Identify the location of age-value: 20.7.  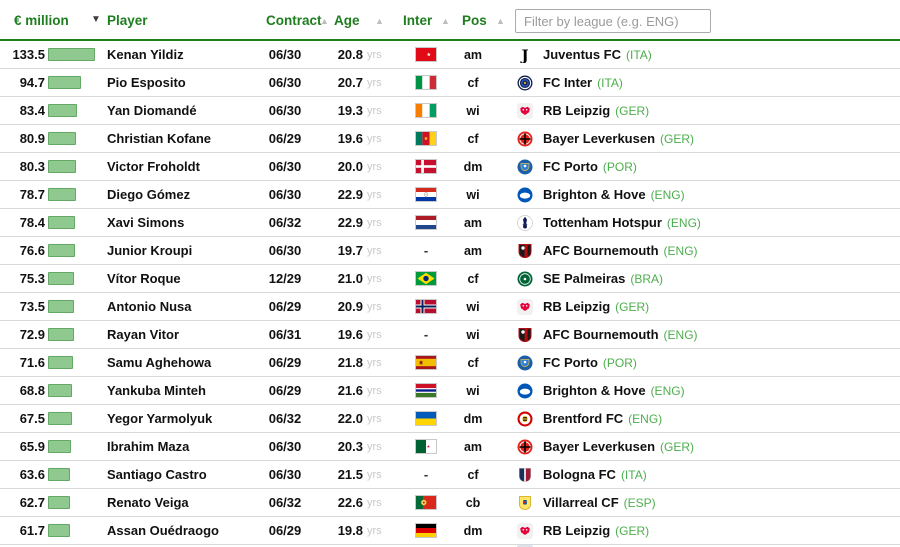
(350, 82).